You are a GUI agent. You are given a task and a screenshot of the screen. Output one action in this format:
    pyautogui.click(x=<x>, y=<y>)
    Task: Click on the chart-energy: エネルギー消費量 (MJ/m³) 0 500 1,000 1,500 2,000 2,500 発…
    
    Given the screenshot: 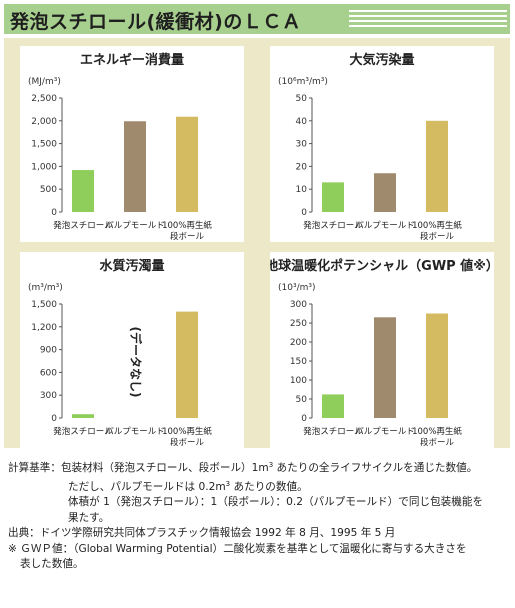 What is the action you would take?
    pyautogui.click(x=120, y=147)
    